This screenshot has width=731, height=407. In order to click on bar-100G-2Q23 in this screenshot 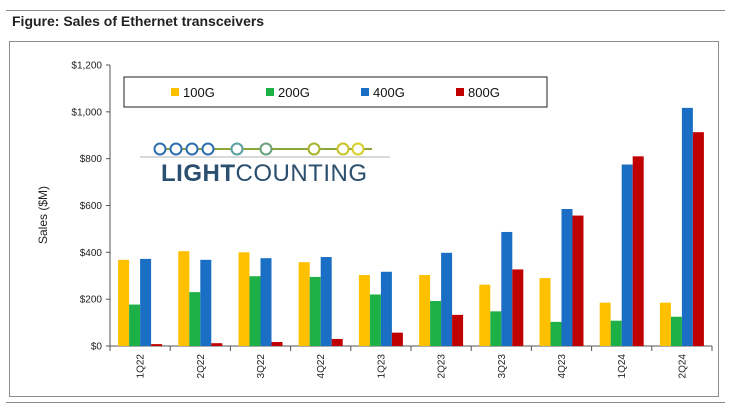, I will do `click(425, 310)`.